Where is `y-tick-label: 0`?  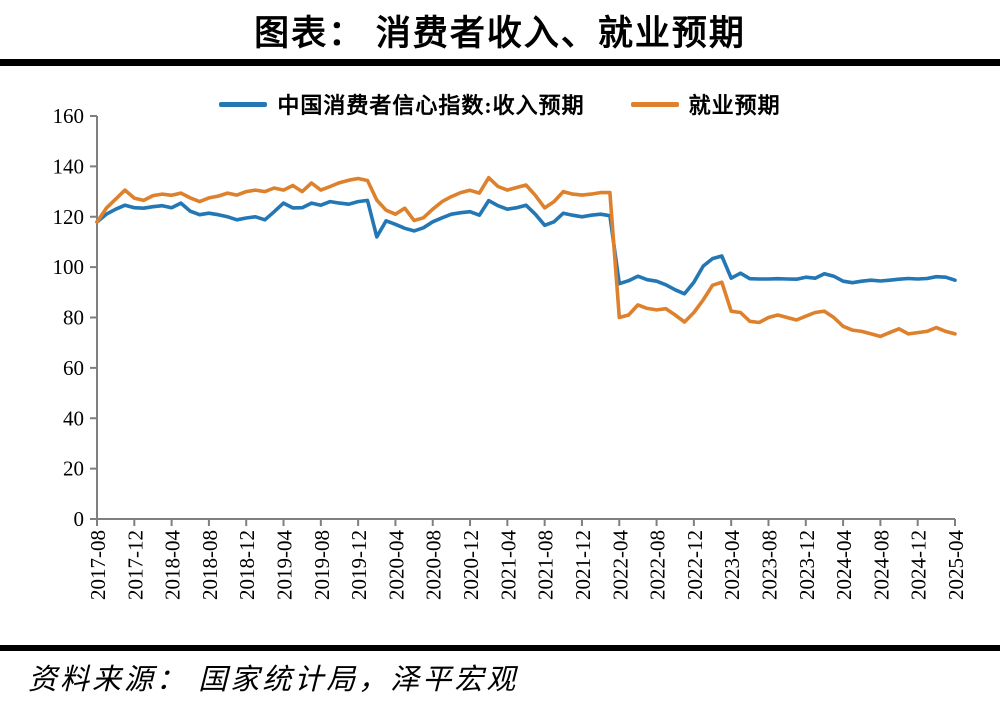
y-tick-label: 0 is located at coordinates (79, 519).